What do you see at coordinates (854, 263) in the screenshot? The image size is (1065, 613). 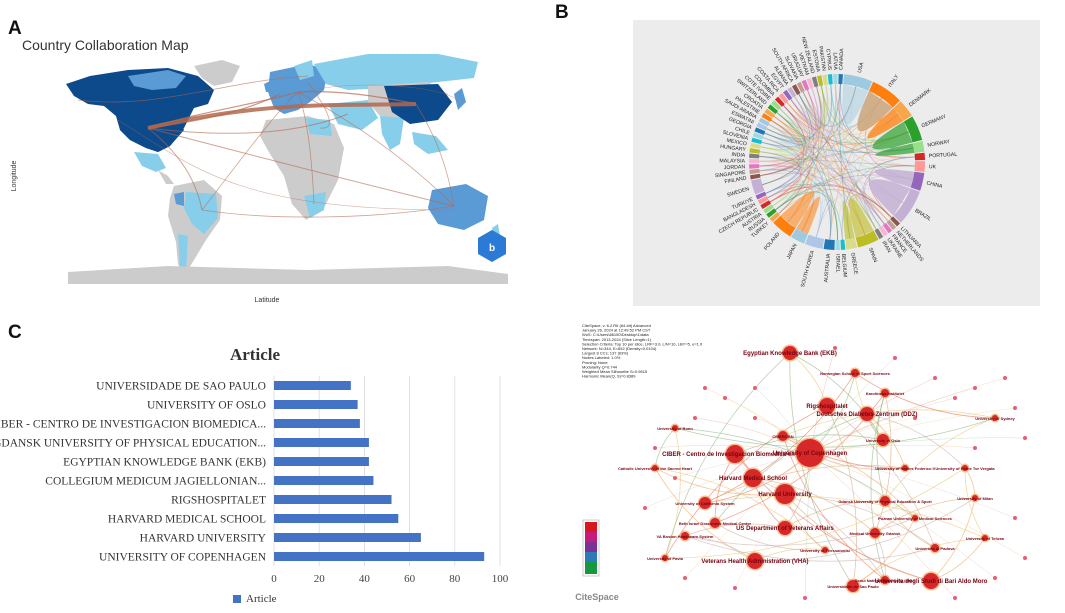 I see `chord-label-greece: GREECE` at bounding box center [854, 263].